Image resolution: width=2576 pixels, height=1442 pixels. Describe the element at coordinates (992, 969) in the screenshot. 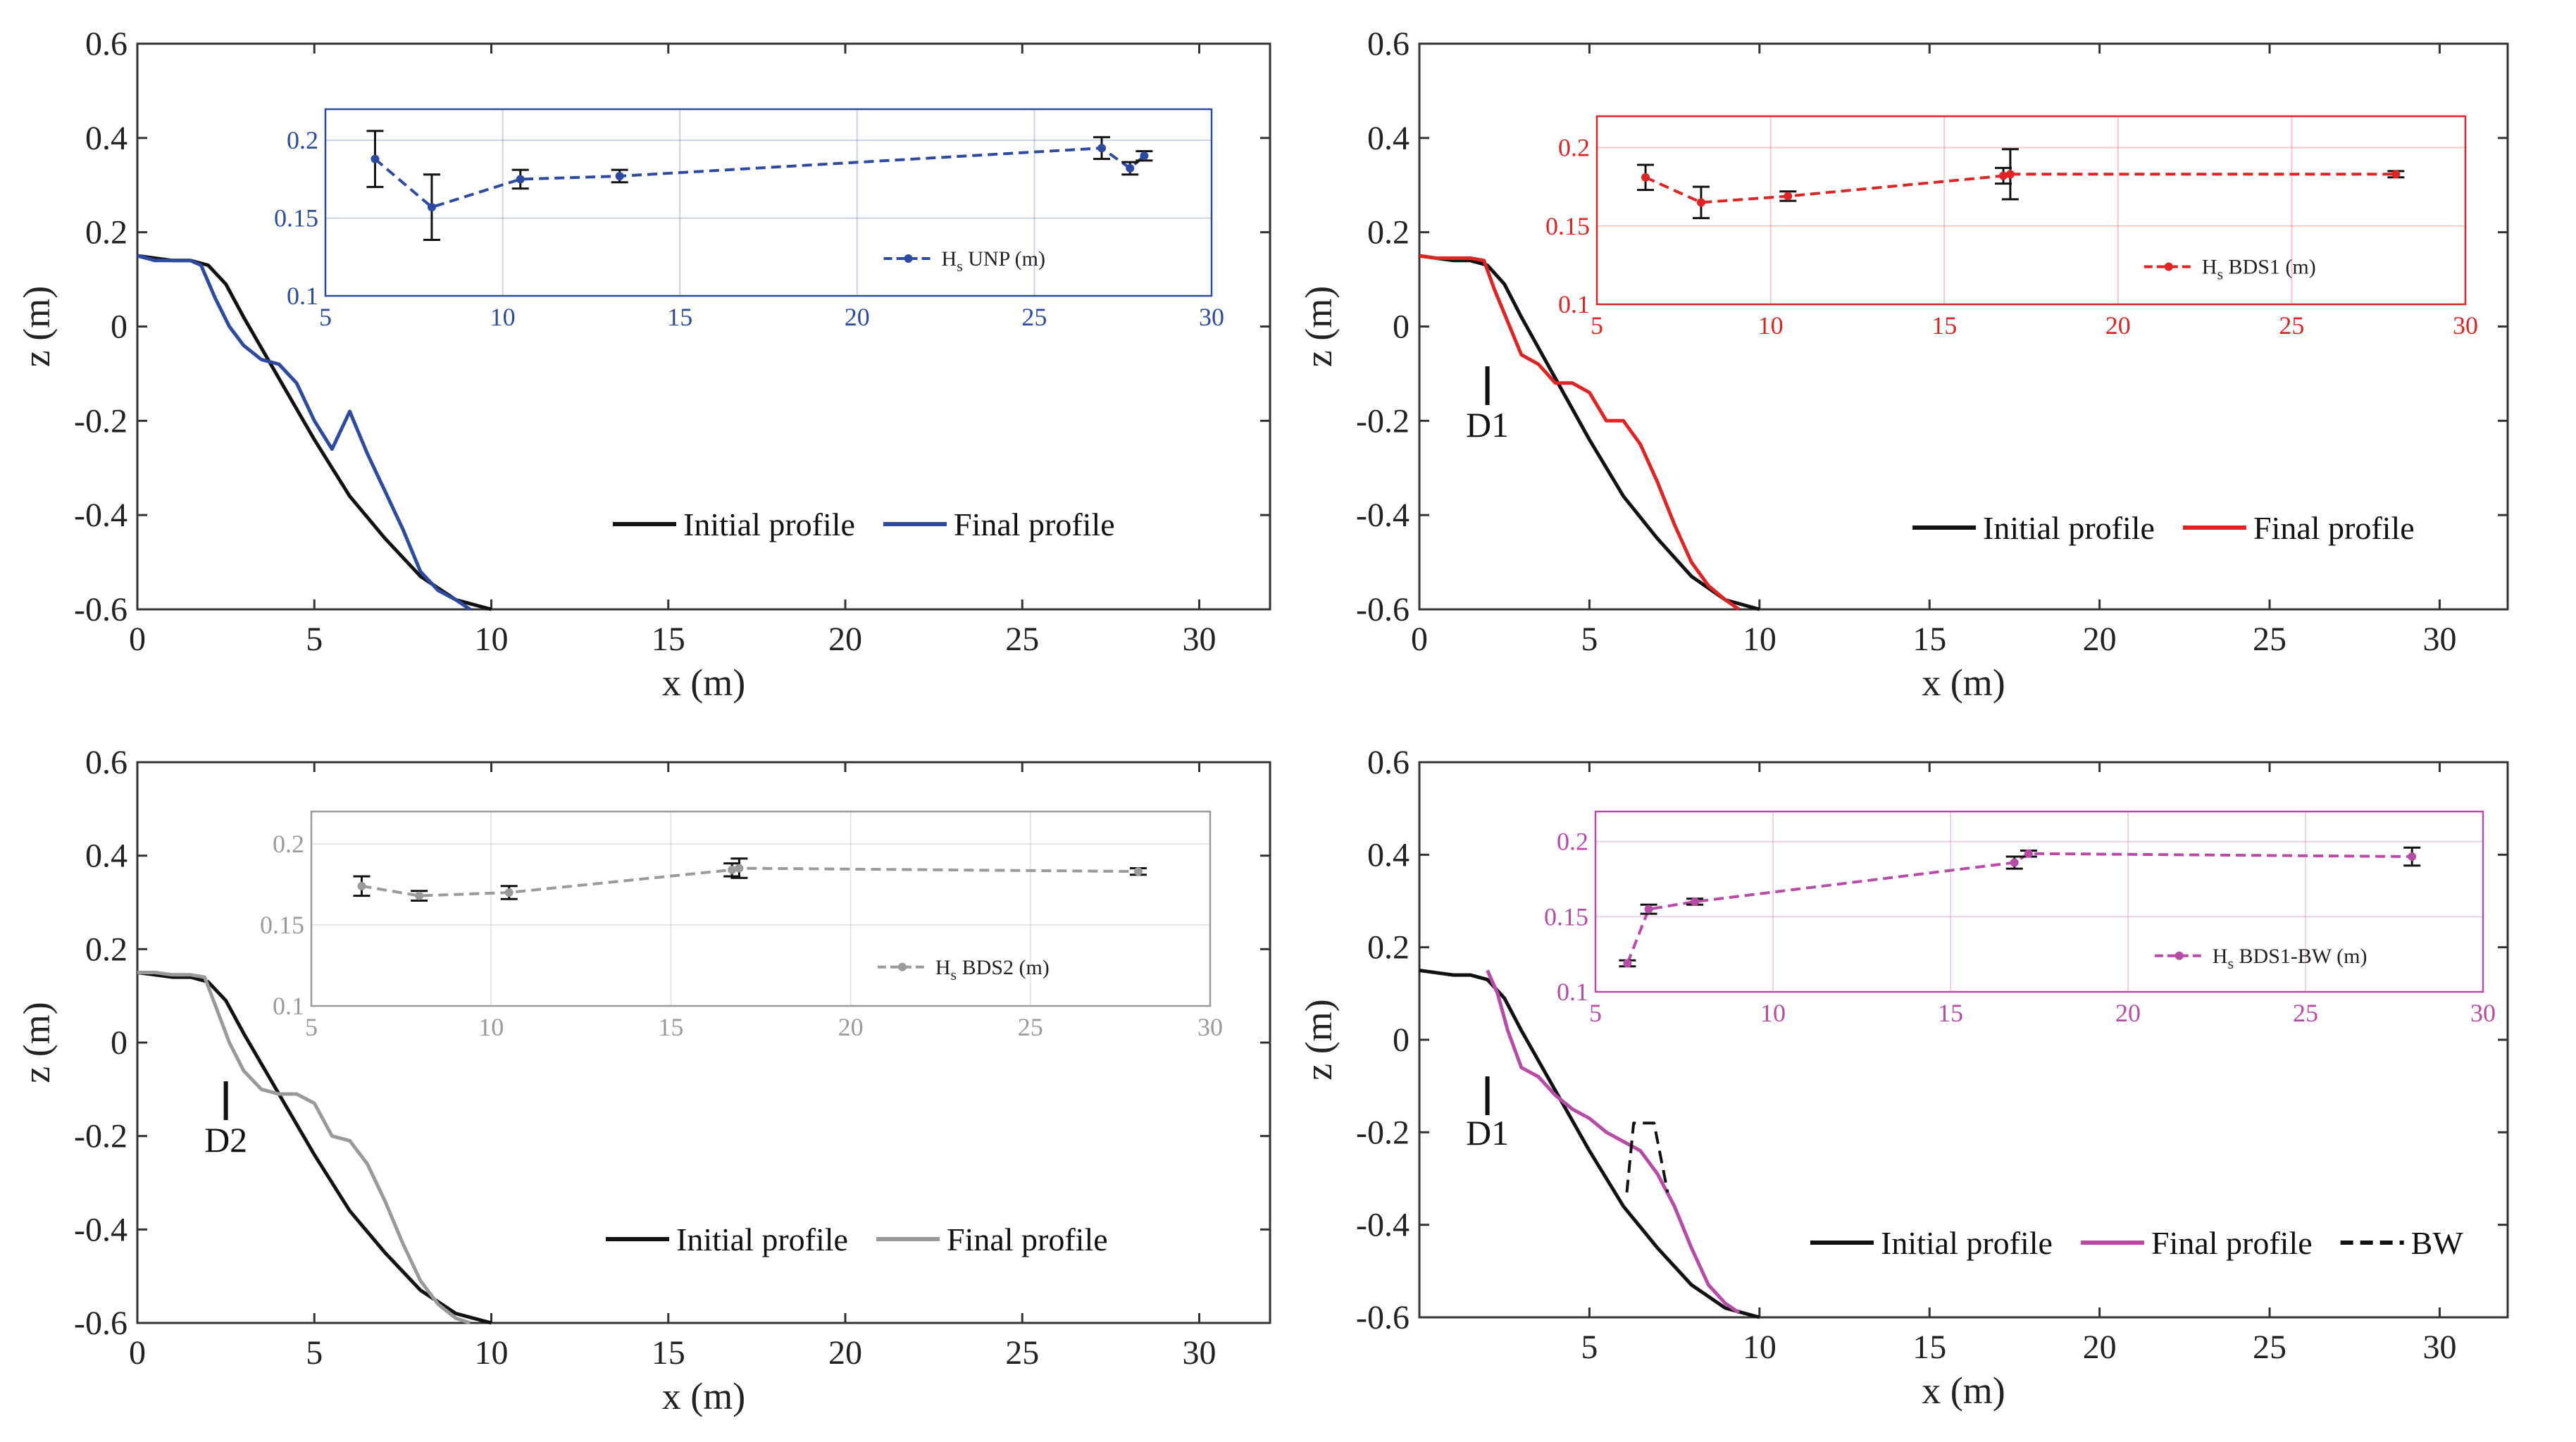

I see `inset-legend-label: Hs BDS2 (m)` at that location.